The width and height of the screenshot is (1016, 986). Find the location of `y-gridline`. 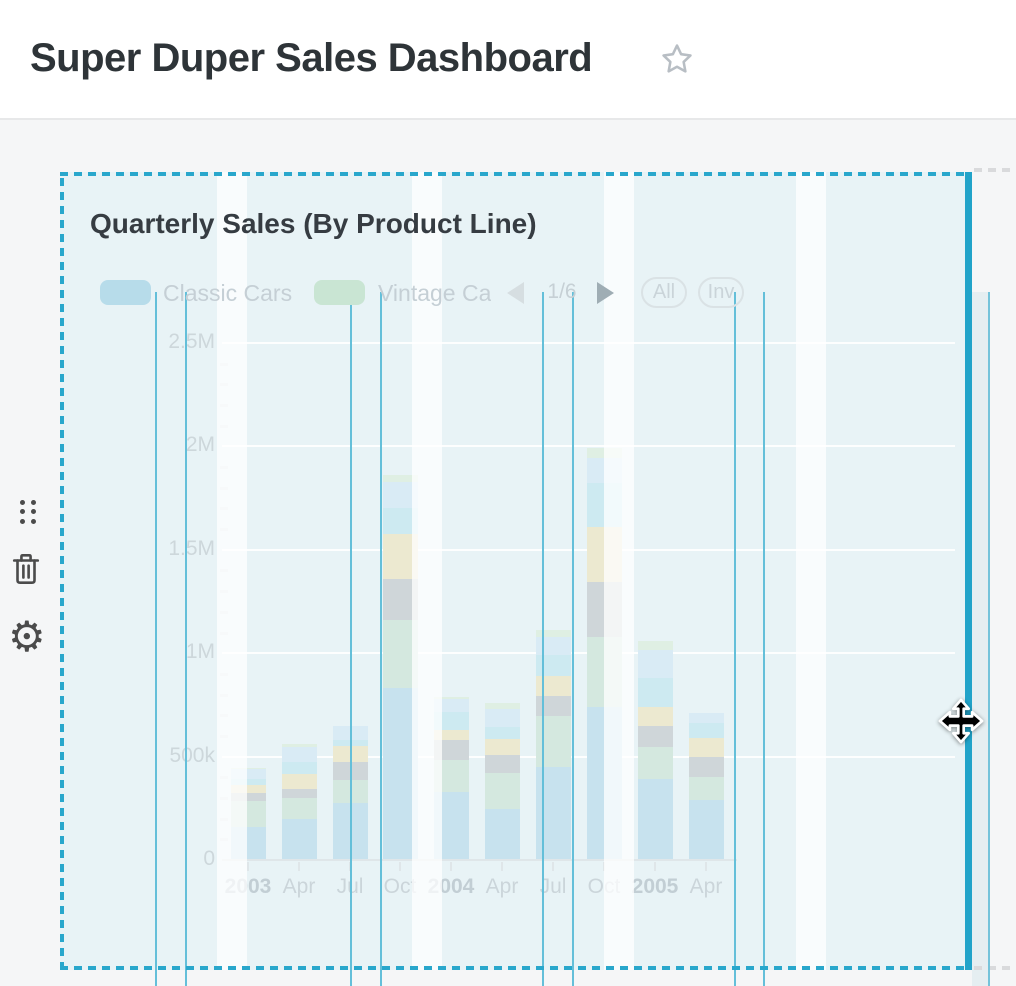

y-gridline is located at coordinates (588, 343).